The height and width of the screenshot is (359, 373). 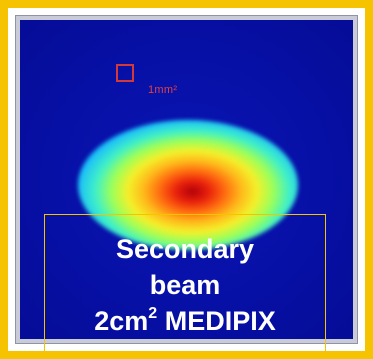 I want to click on scale-marker-label: 1mm², so click(x=163, y=90).